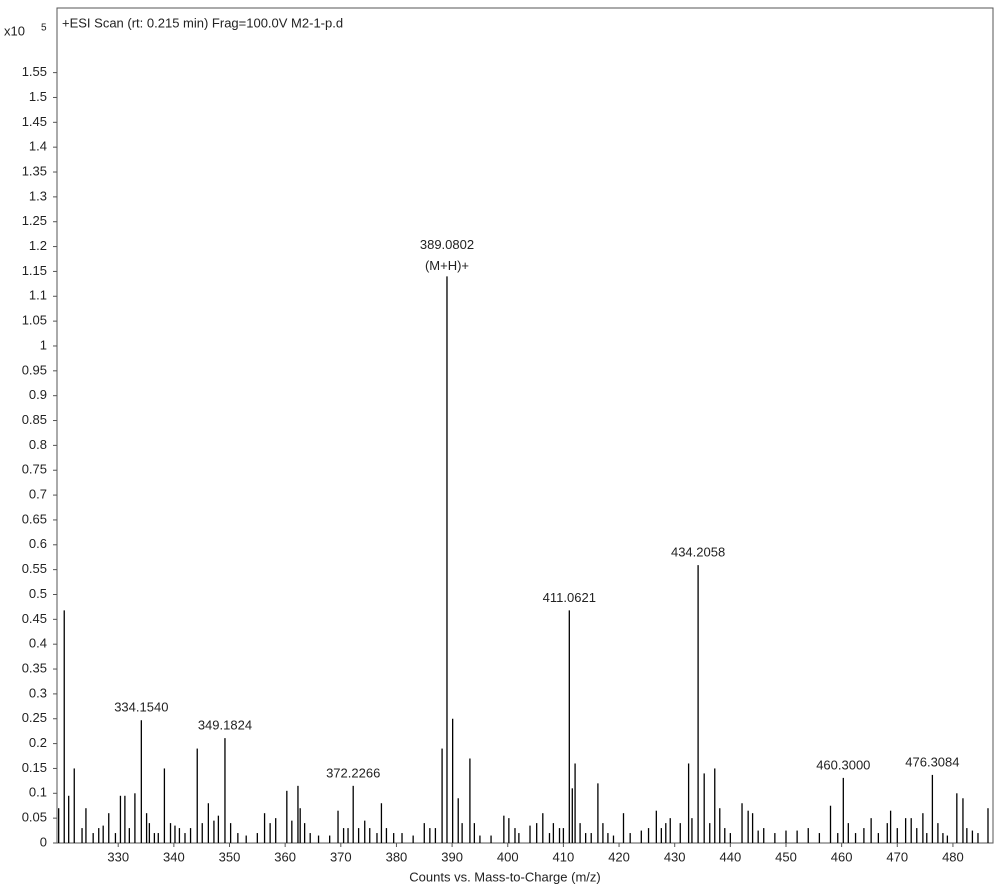 The image size is (1000, 891). I want to click on x-tick-label: 370, so click(341, 856).